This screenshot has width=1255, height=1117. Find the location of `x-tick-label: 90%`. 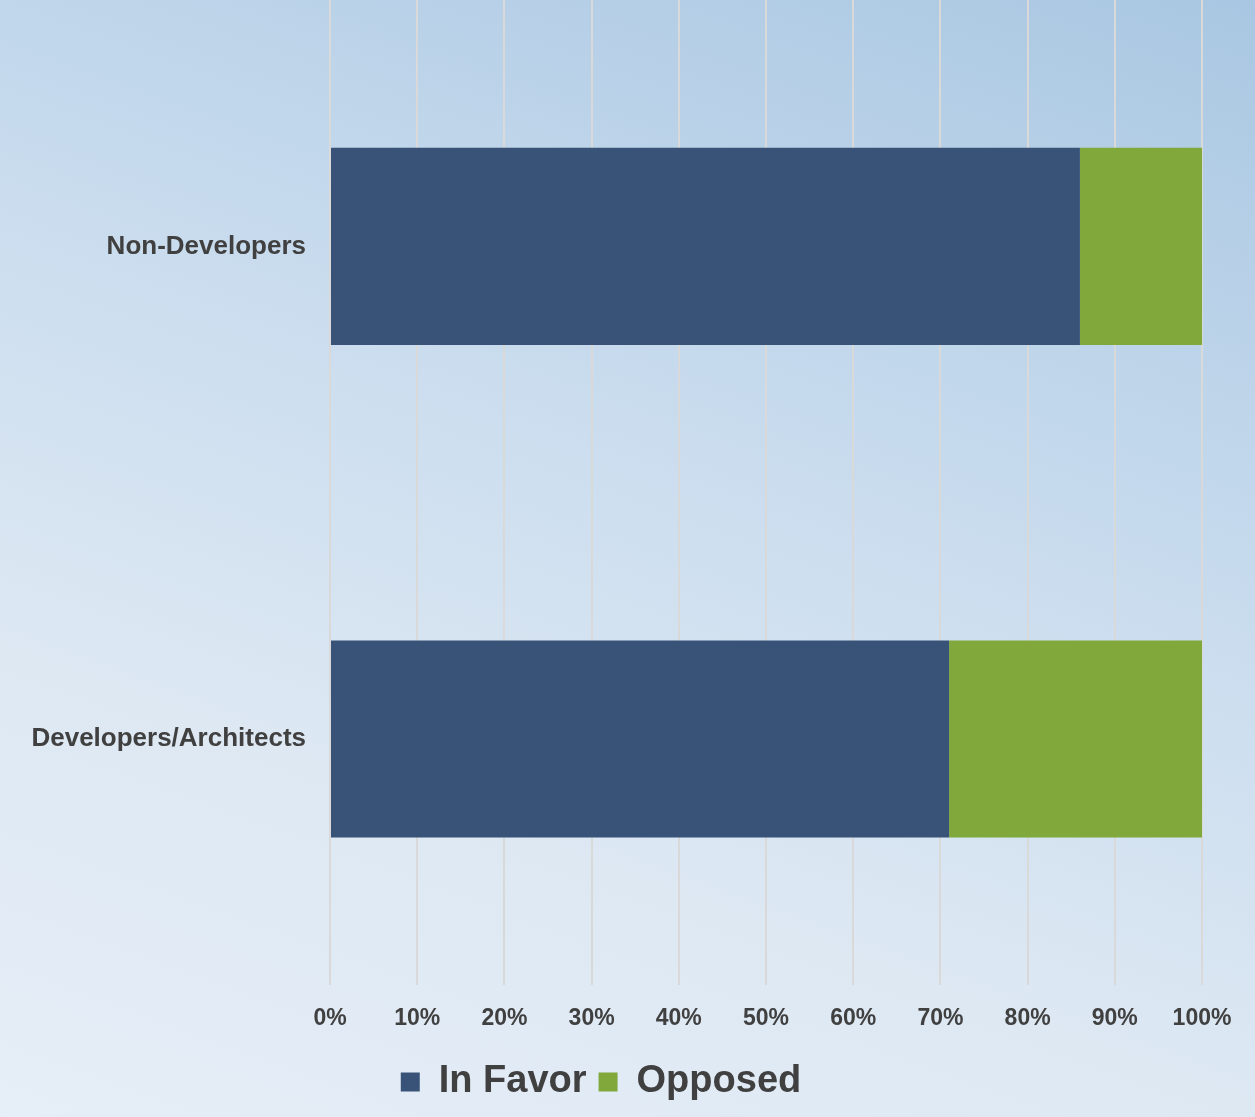

x-tick-label: 90% is located at coordinates (1114, 1016).